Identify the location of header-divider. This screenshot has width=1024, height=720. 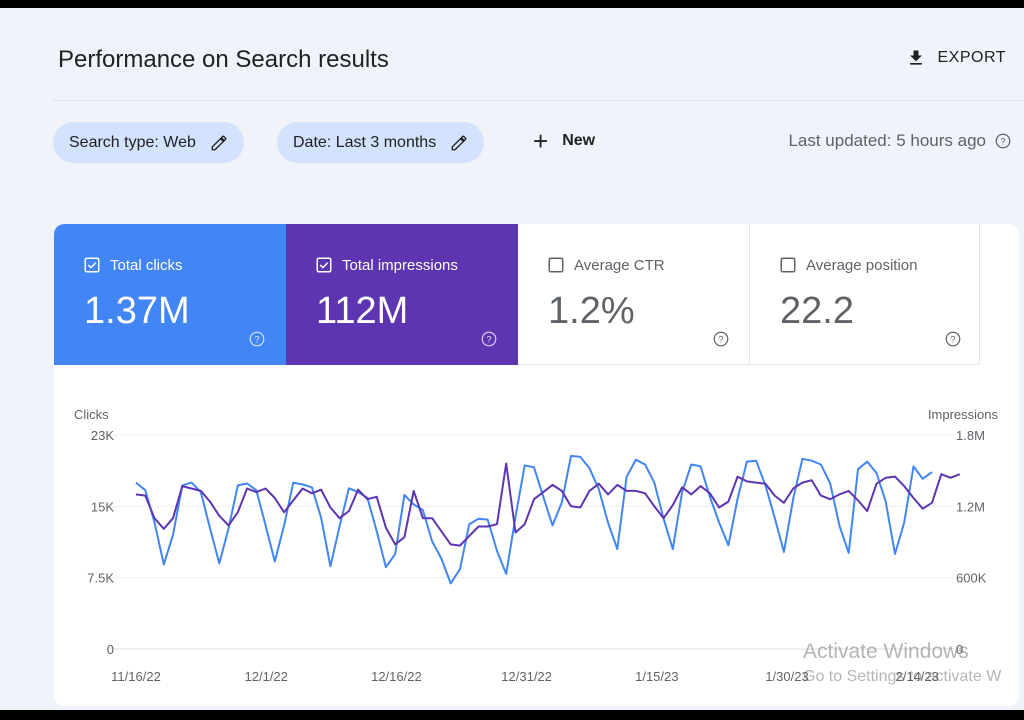
(538, 100).